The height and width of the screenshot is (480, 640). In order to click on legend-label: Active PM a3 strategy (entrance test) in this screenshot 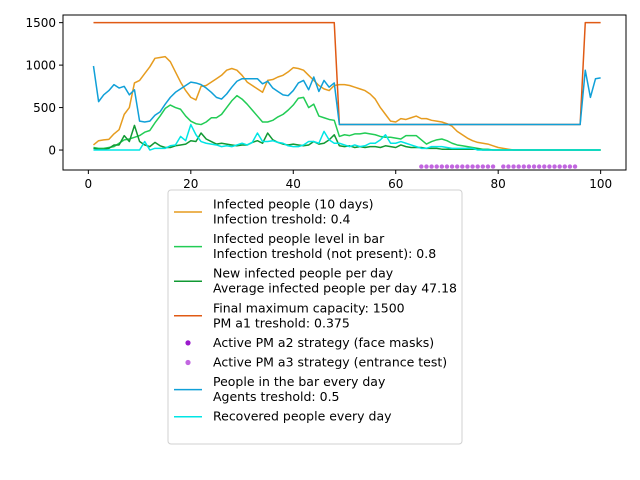, I will do `click(330, 362)`.